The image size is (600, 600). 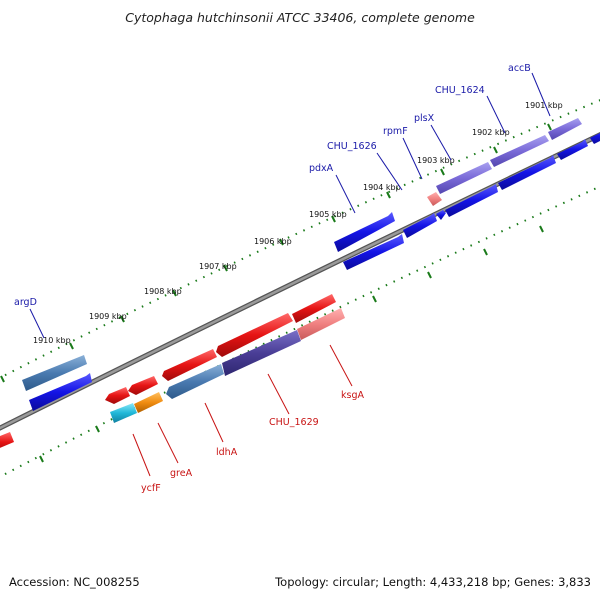 What do you see at coordinates (189, 365) in the screenshot?
I see `gene-arrow-r3` at bounding box center [189, 365].